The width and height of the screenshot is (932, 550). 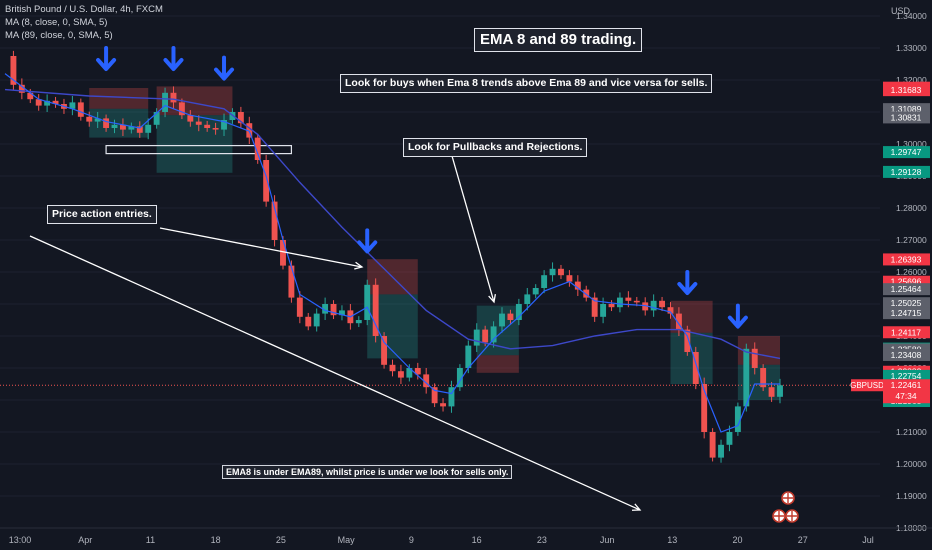 What do you see at coordinates (102, 214) in the screenshot?
I see `price-action-annotation: Price action entries.` at bounding box center [102, 214].